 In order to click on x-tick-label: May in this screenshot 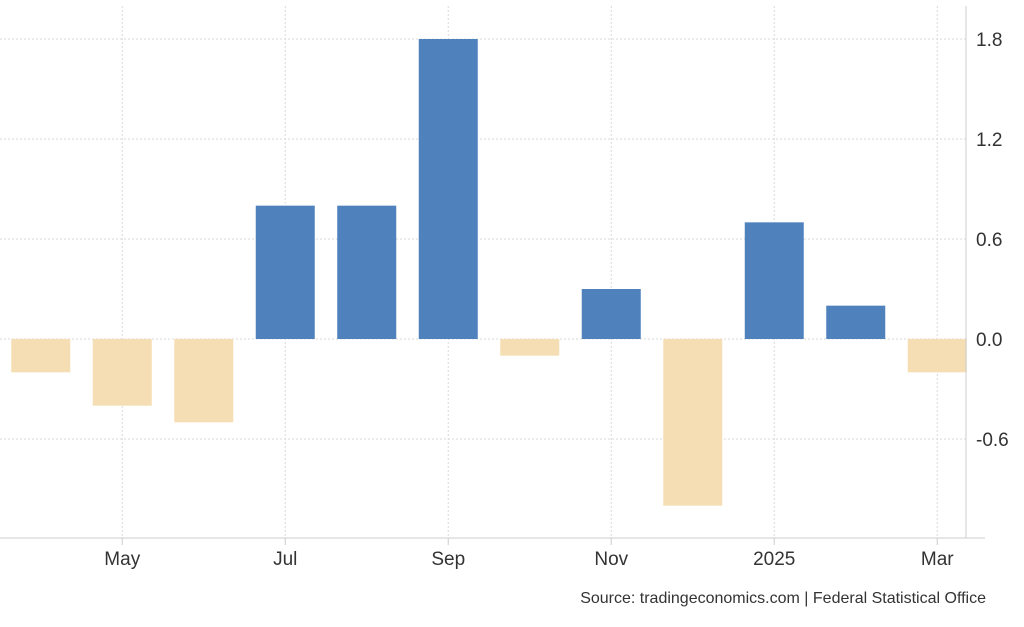, I will do `click(122, 559)`.